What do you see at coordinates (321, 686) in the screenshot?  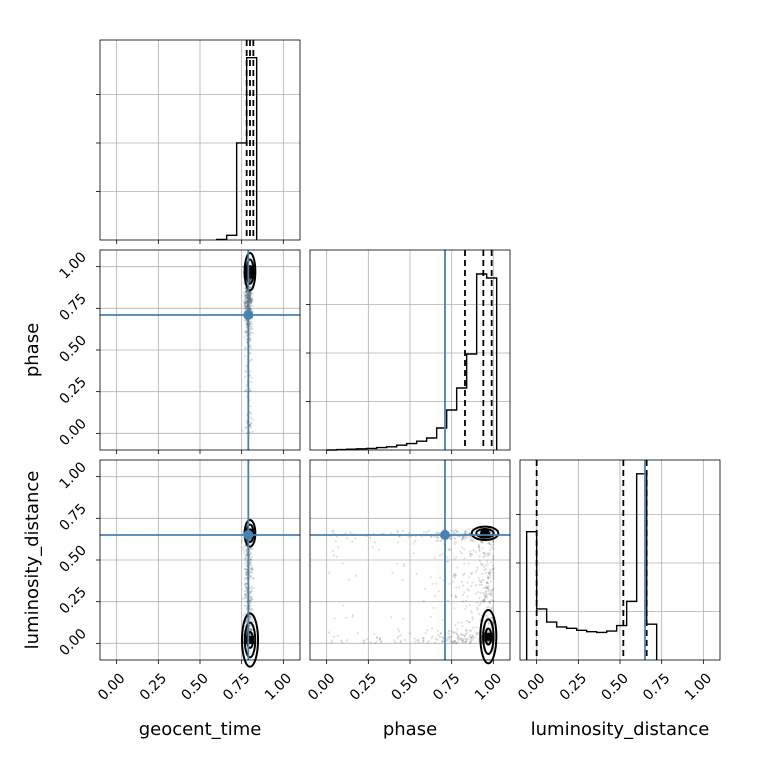 I see `x-tick-label: 0.00` at bounding box center [321, 686].